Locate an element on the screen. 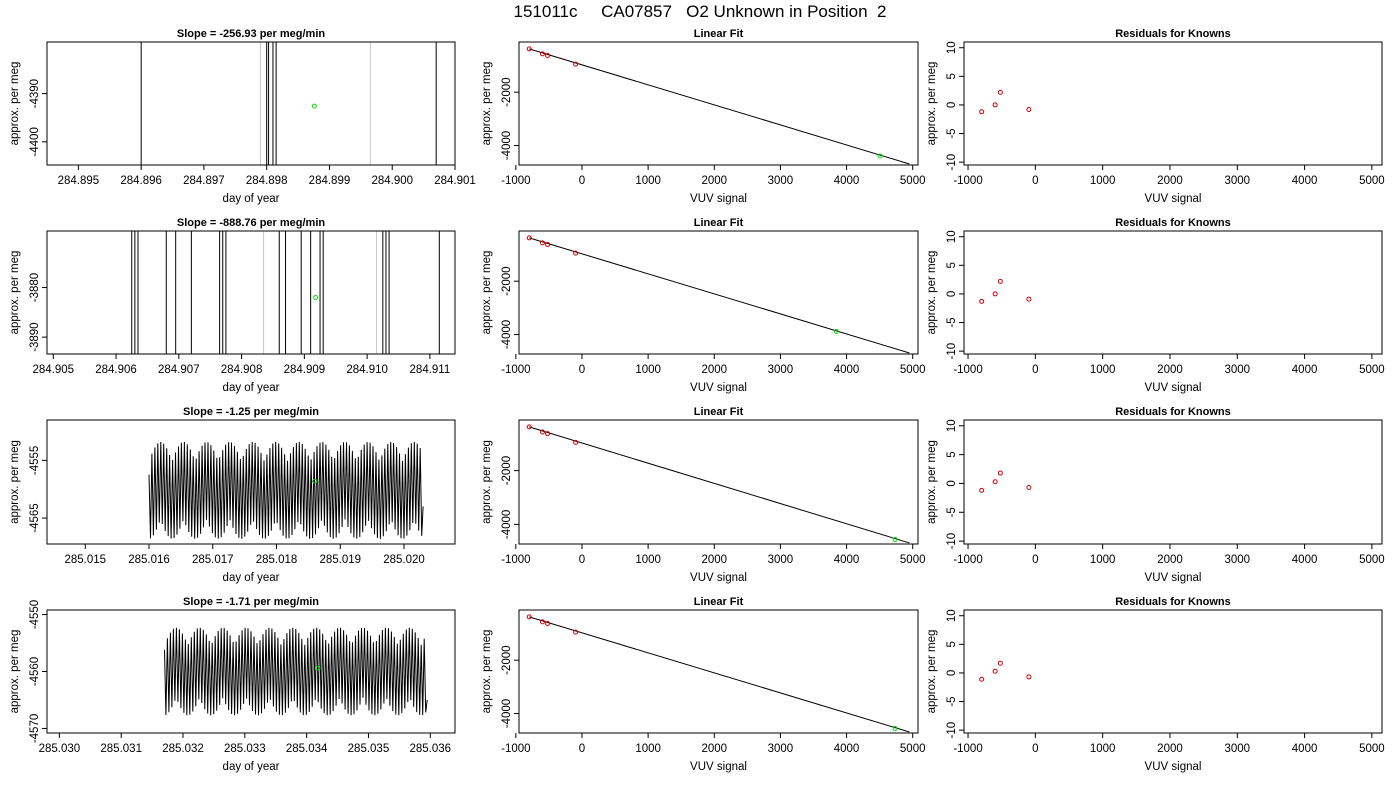 This screenshot has height=800, width=1400. panel-title: Linear Fit is located at coordinates (719, 412).